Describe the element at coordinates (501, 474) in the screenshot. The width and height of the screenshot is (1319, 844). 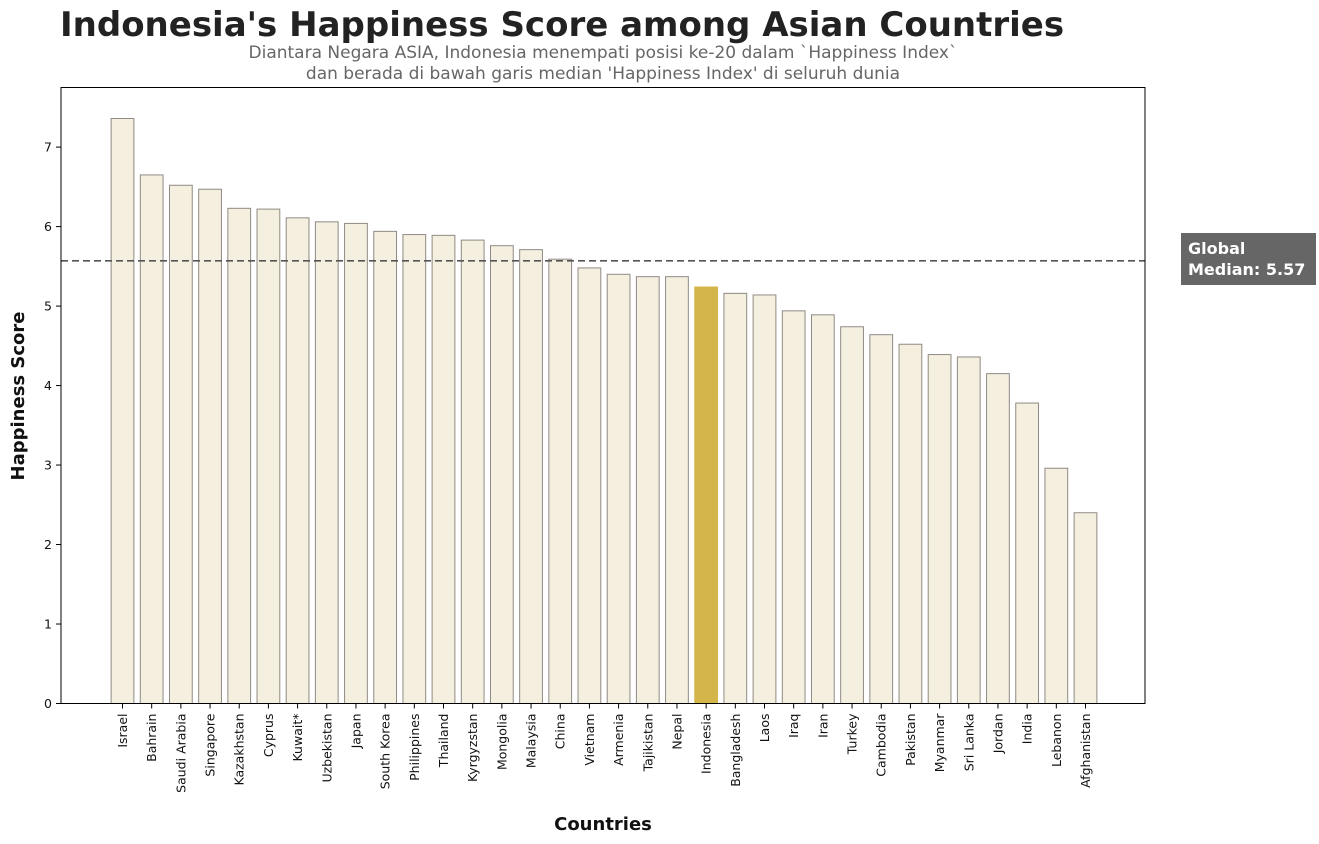
I see `bar-mongolia` at that location.